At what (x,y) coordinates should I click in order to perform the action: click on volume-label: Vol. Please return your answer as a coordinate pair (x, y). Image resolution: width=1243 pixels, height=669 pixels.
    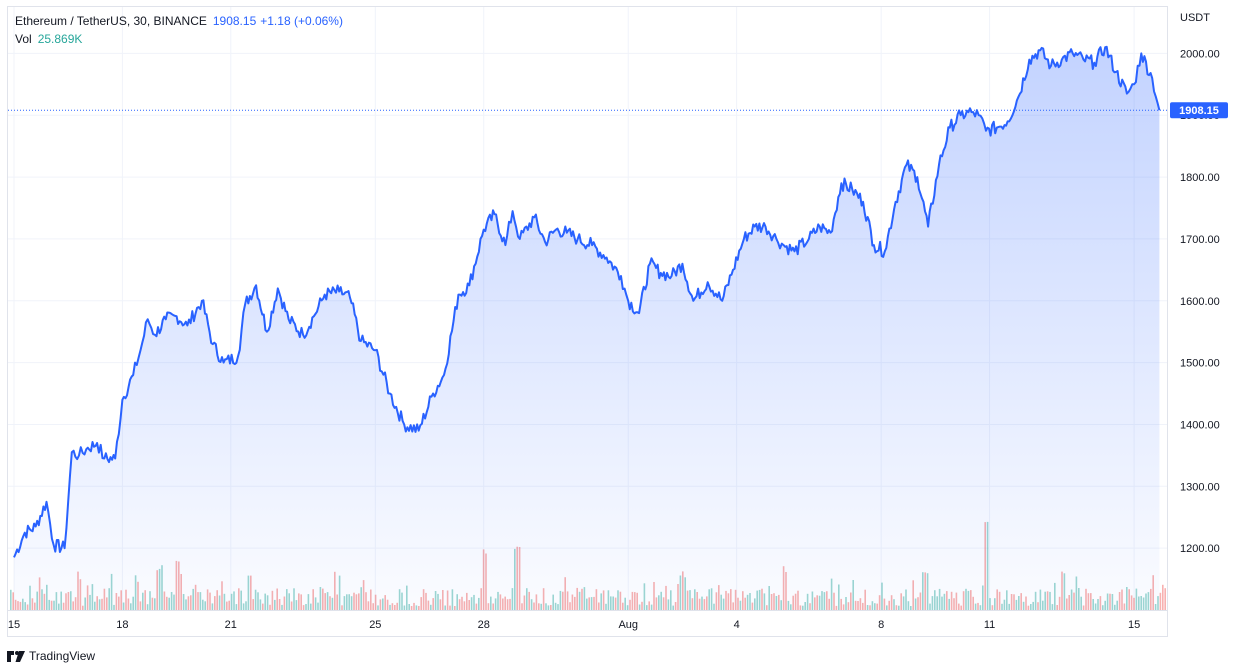
    Looking at the image, I should click on (23, 39).